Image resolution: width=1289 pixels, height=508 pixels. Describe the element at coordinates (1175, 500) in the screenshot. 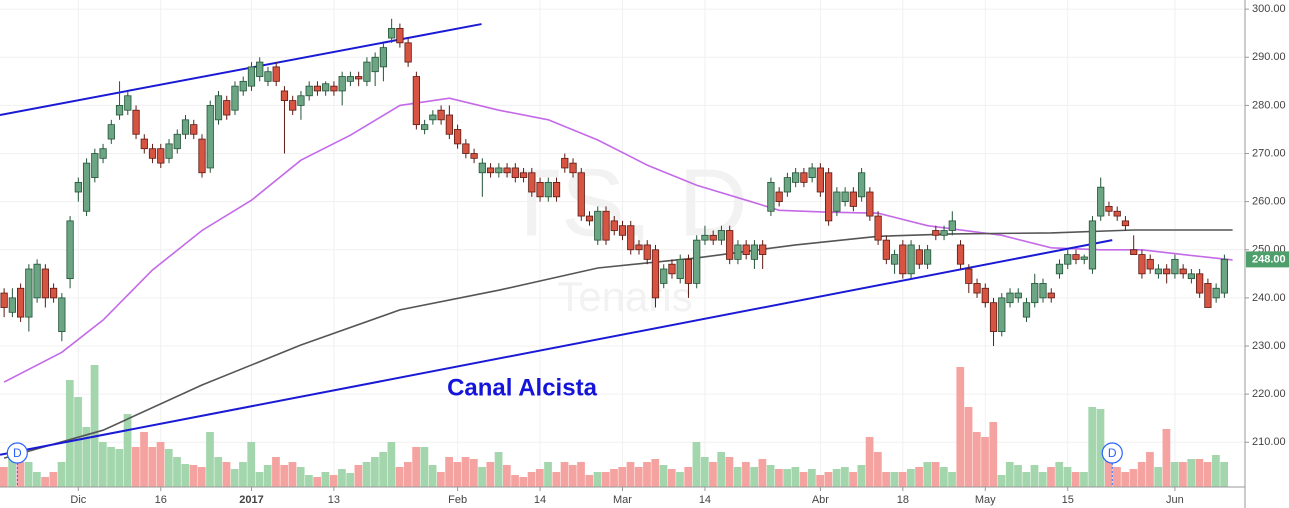

I see `x-tick-label: Jun` at that location.